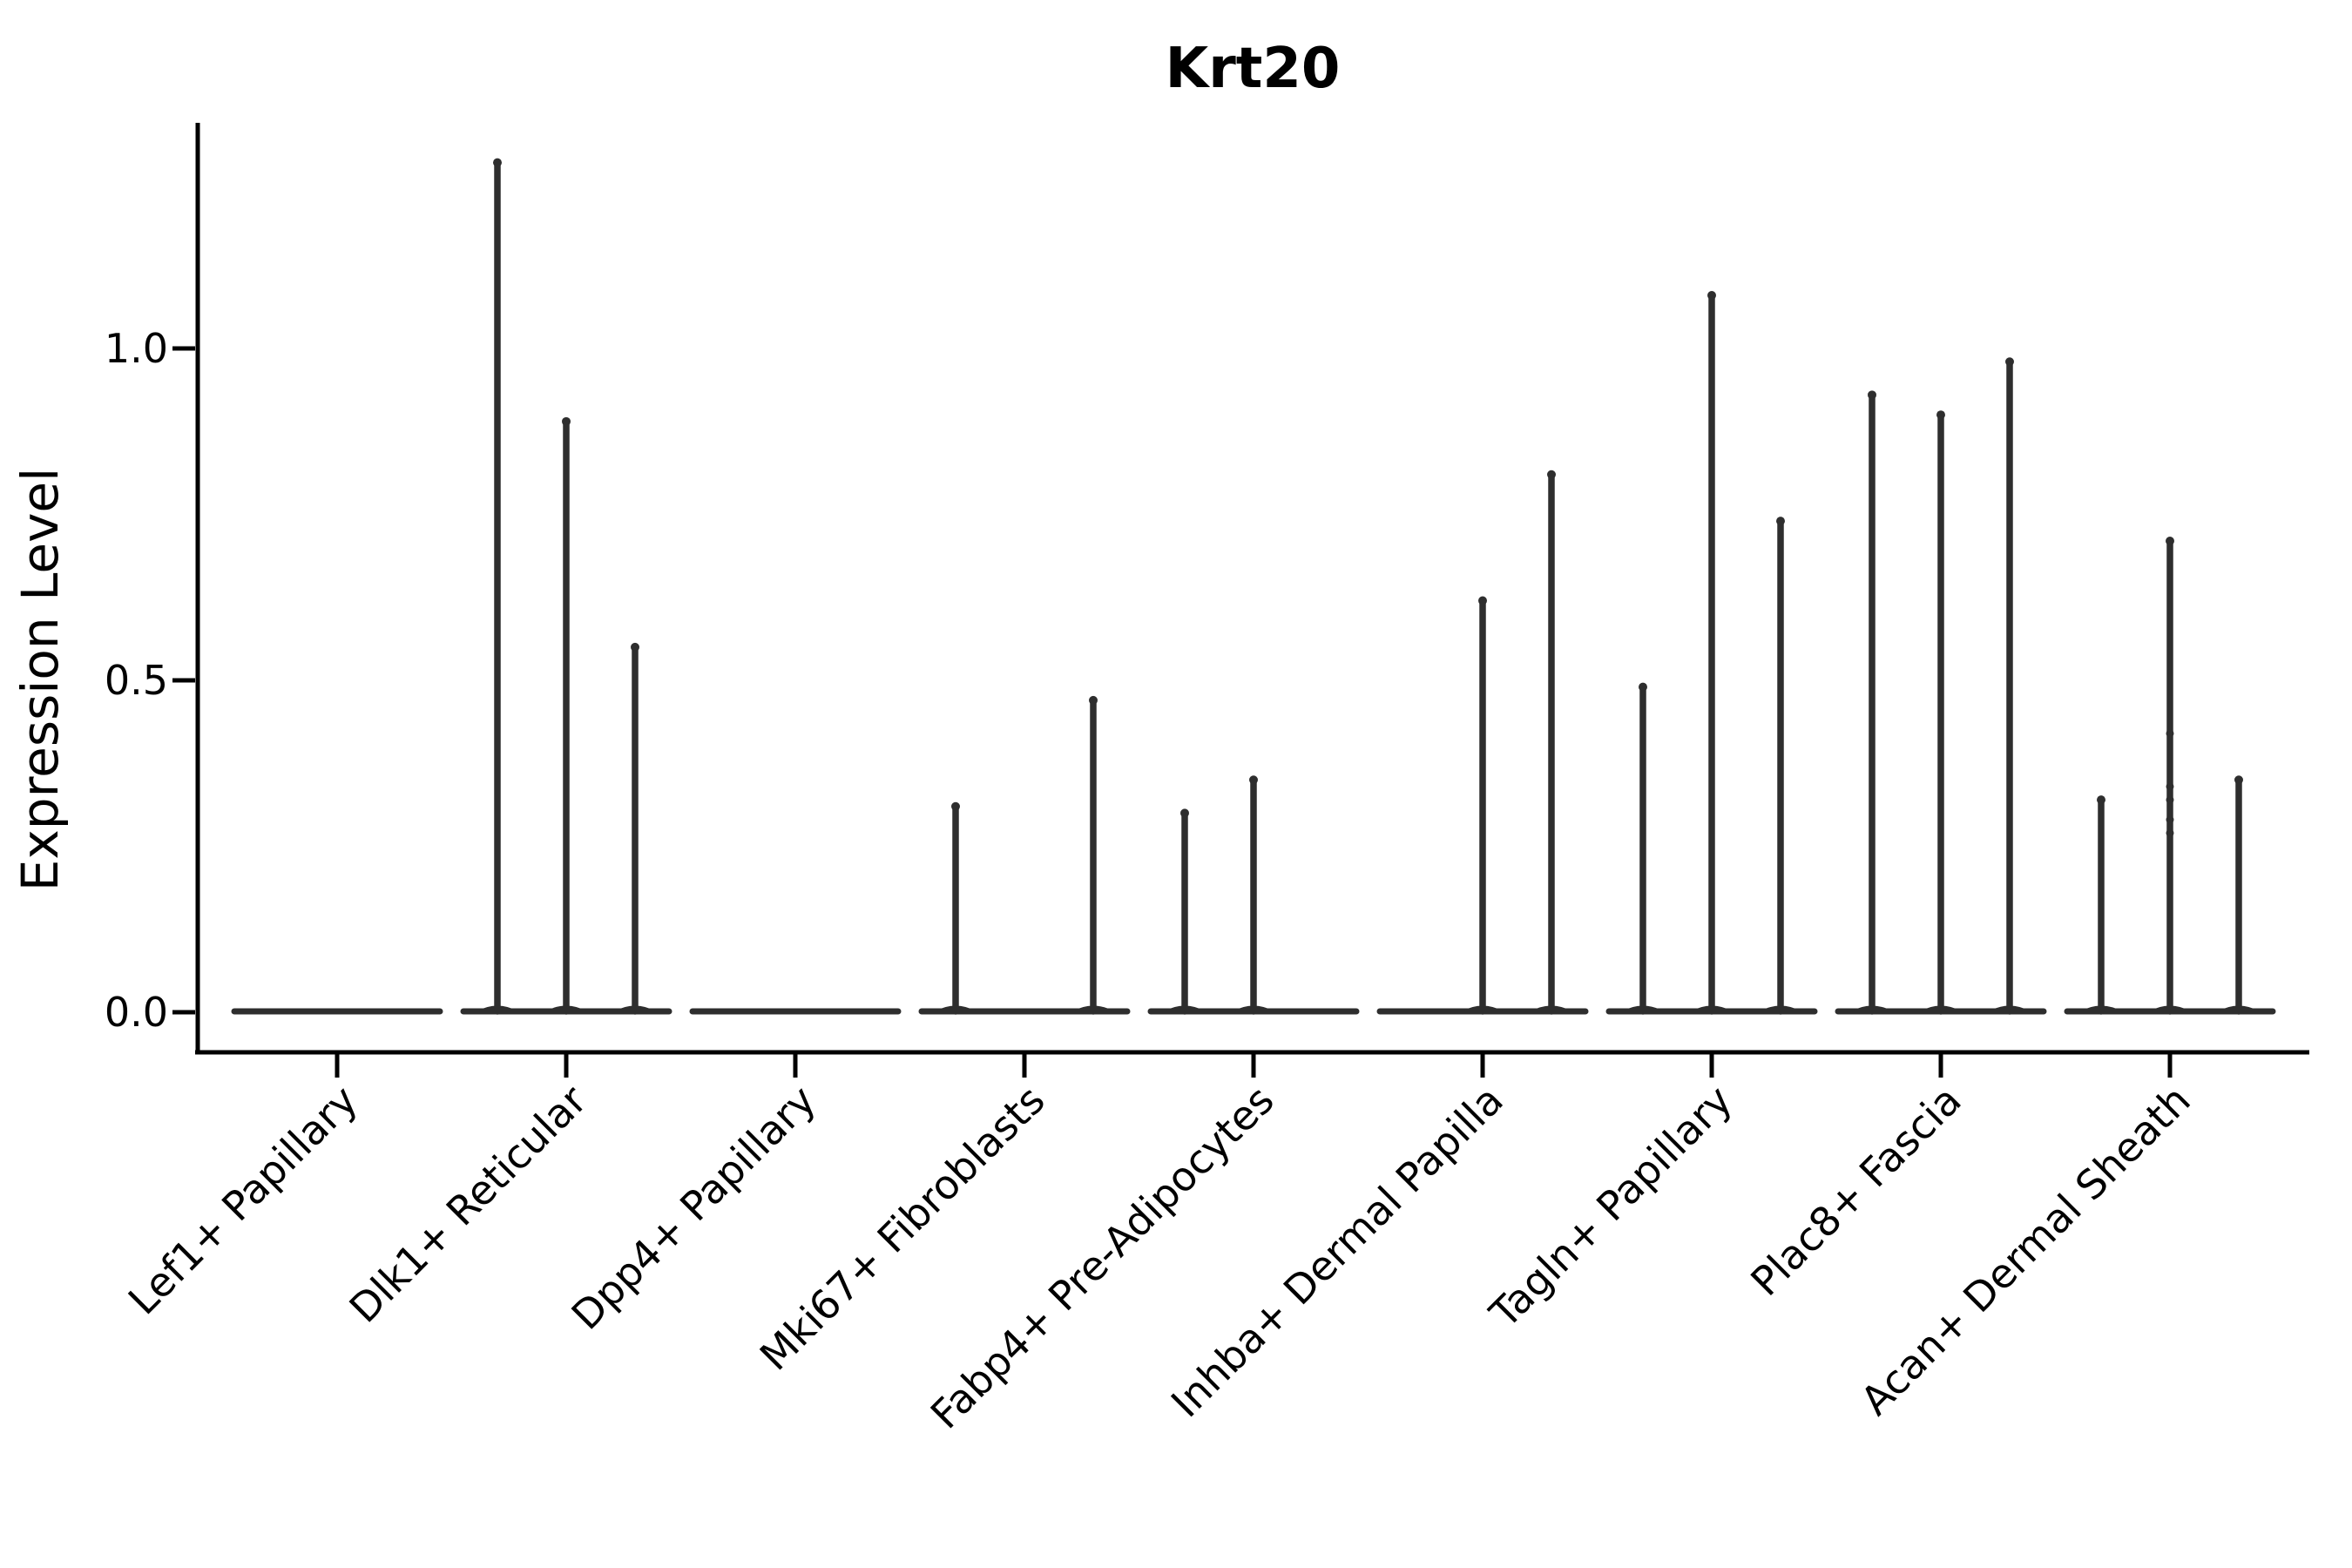  I want to click on x-tick-label: Lef1+ Papillary, so click(243, 1201).